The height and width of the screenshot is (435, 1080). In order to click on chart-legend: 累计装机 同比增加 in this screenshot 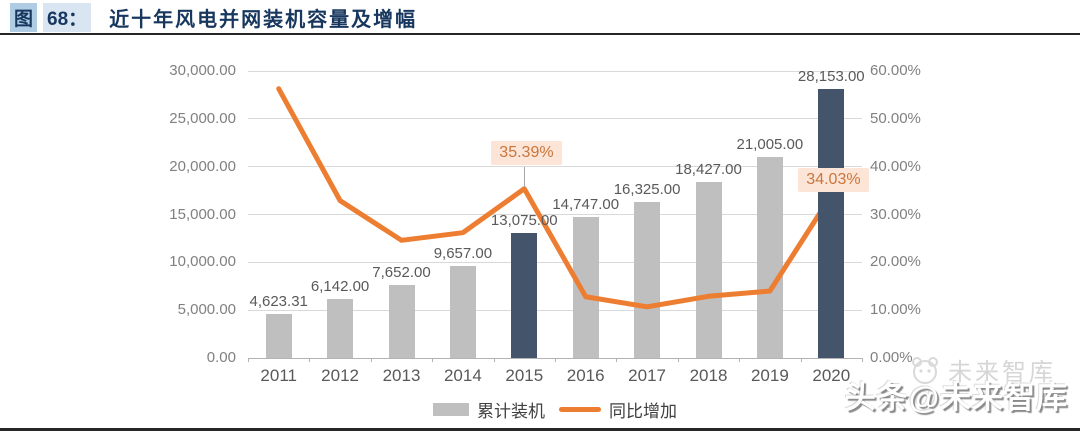, I will do `click(555, 409)`.